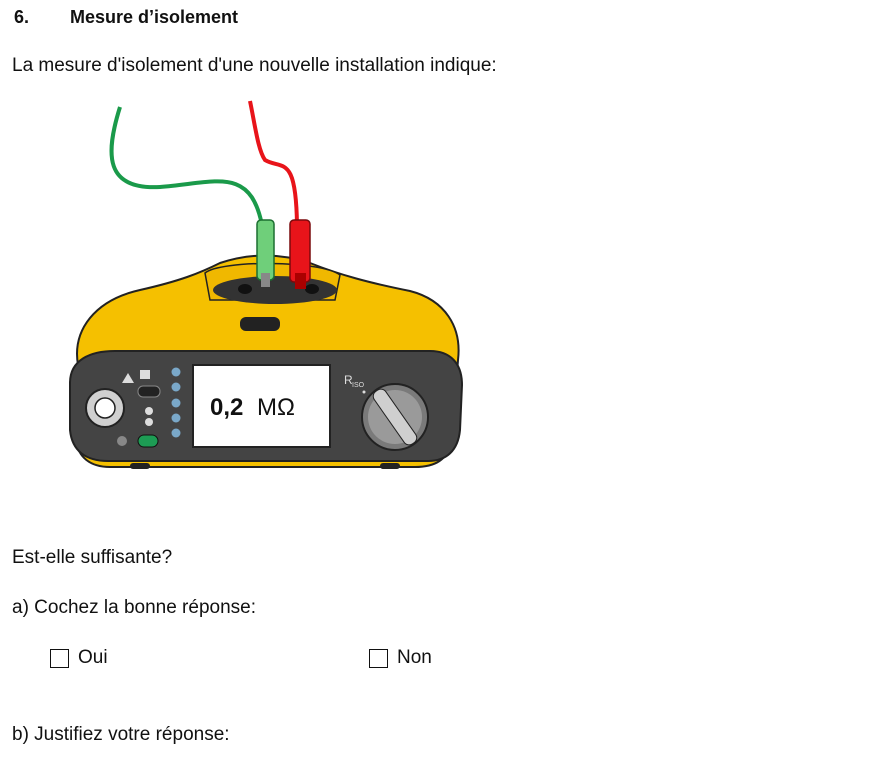 This screenshot has height=782, width=882. I want to click on display-value: 0,2, so click(226, 407).